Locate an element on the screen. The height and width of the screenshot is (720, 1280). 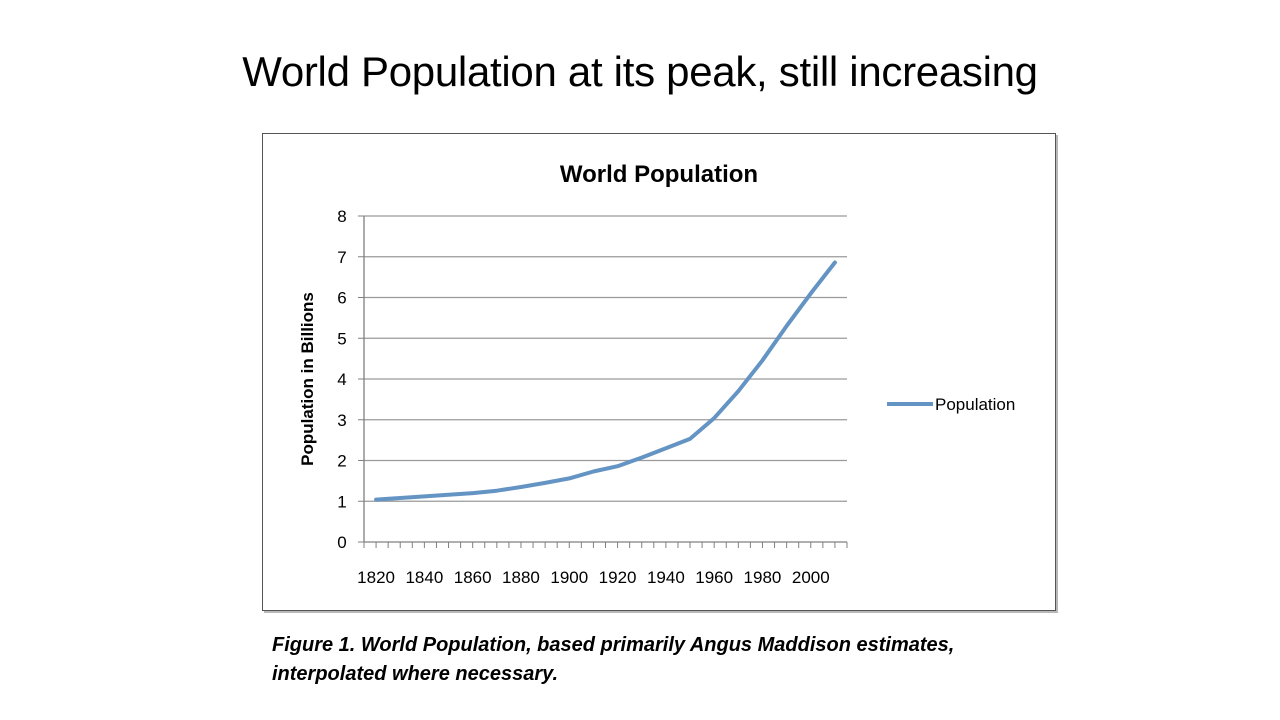
y-tick-label-5: 5 is located at coordinates (341, 338).